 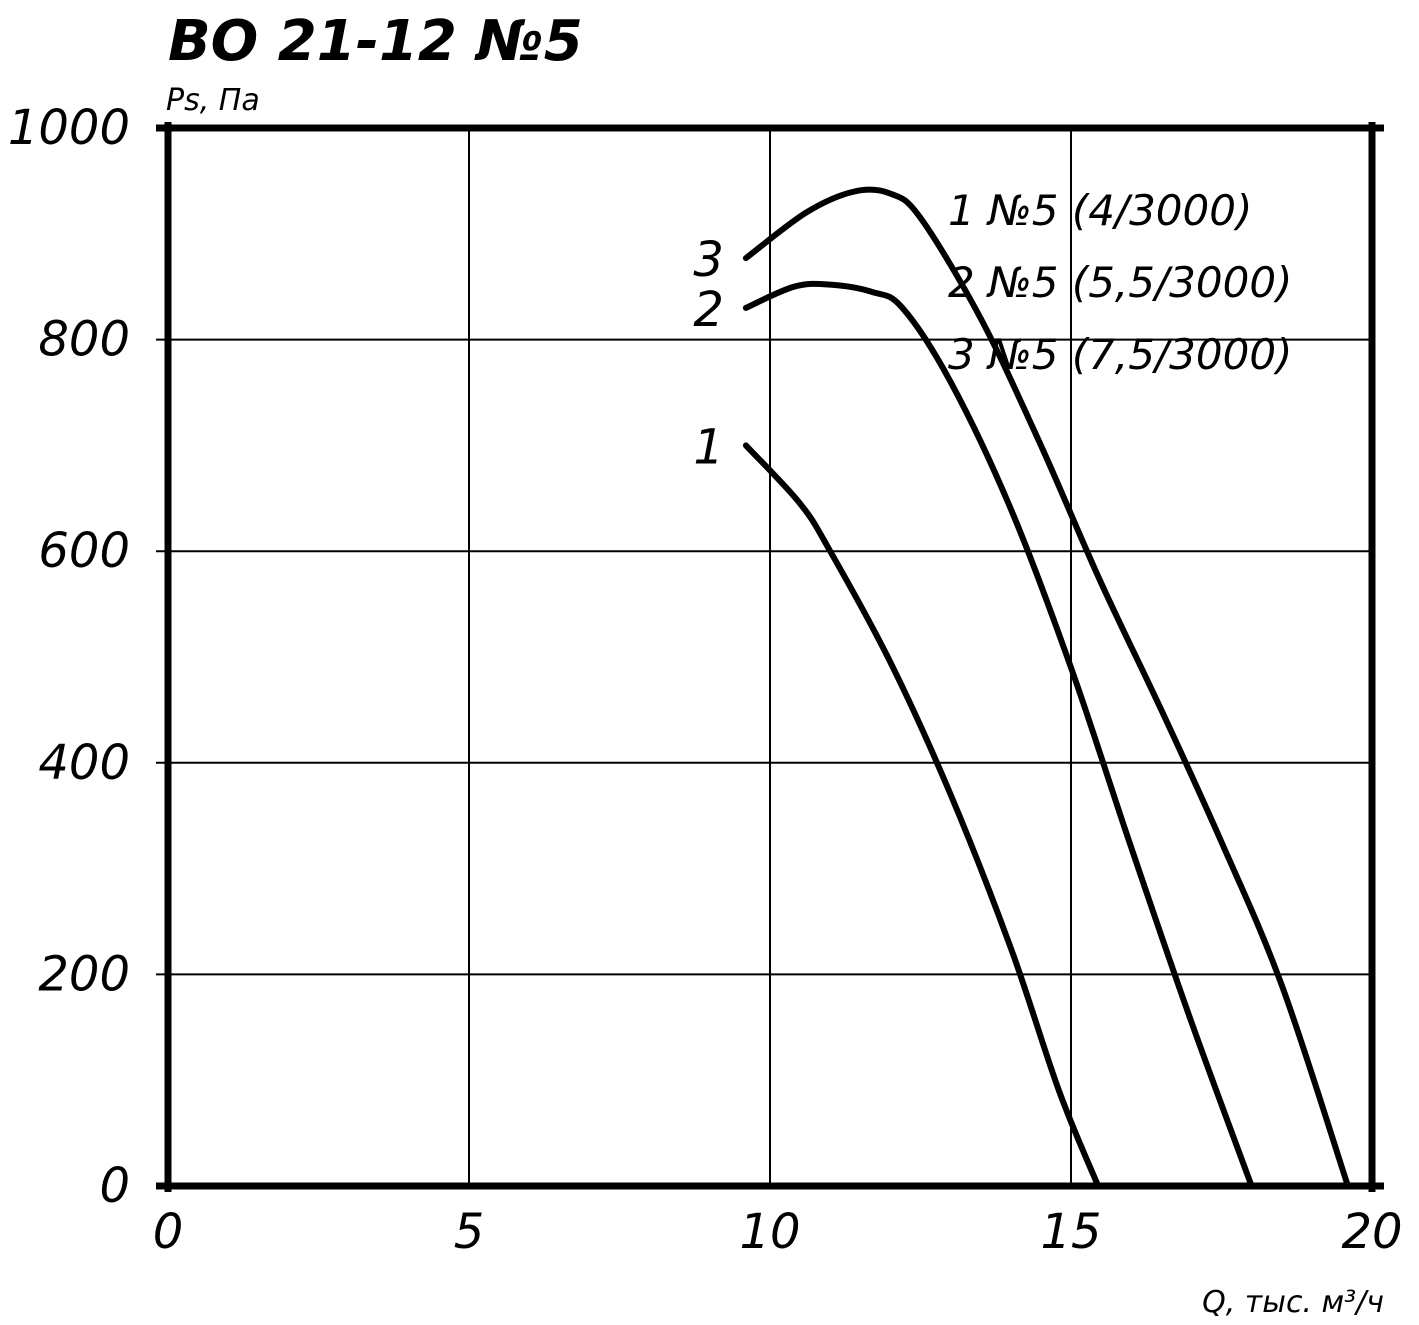 What do you see at coordinates (708, 353) in the screenshot?
I see `curve-labels: 1 23` at bounding box center [708, 353].